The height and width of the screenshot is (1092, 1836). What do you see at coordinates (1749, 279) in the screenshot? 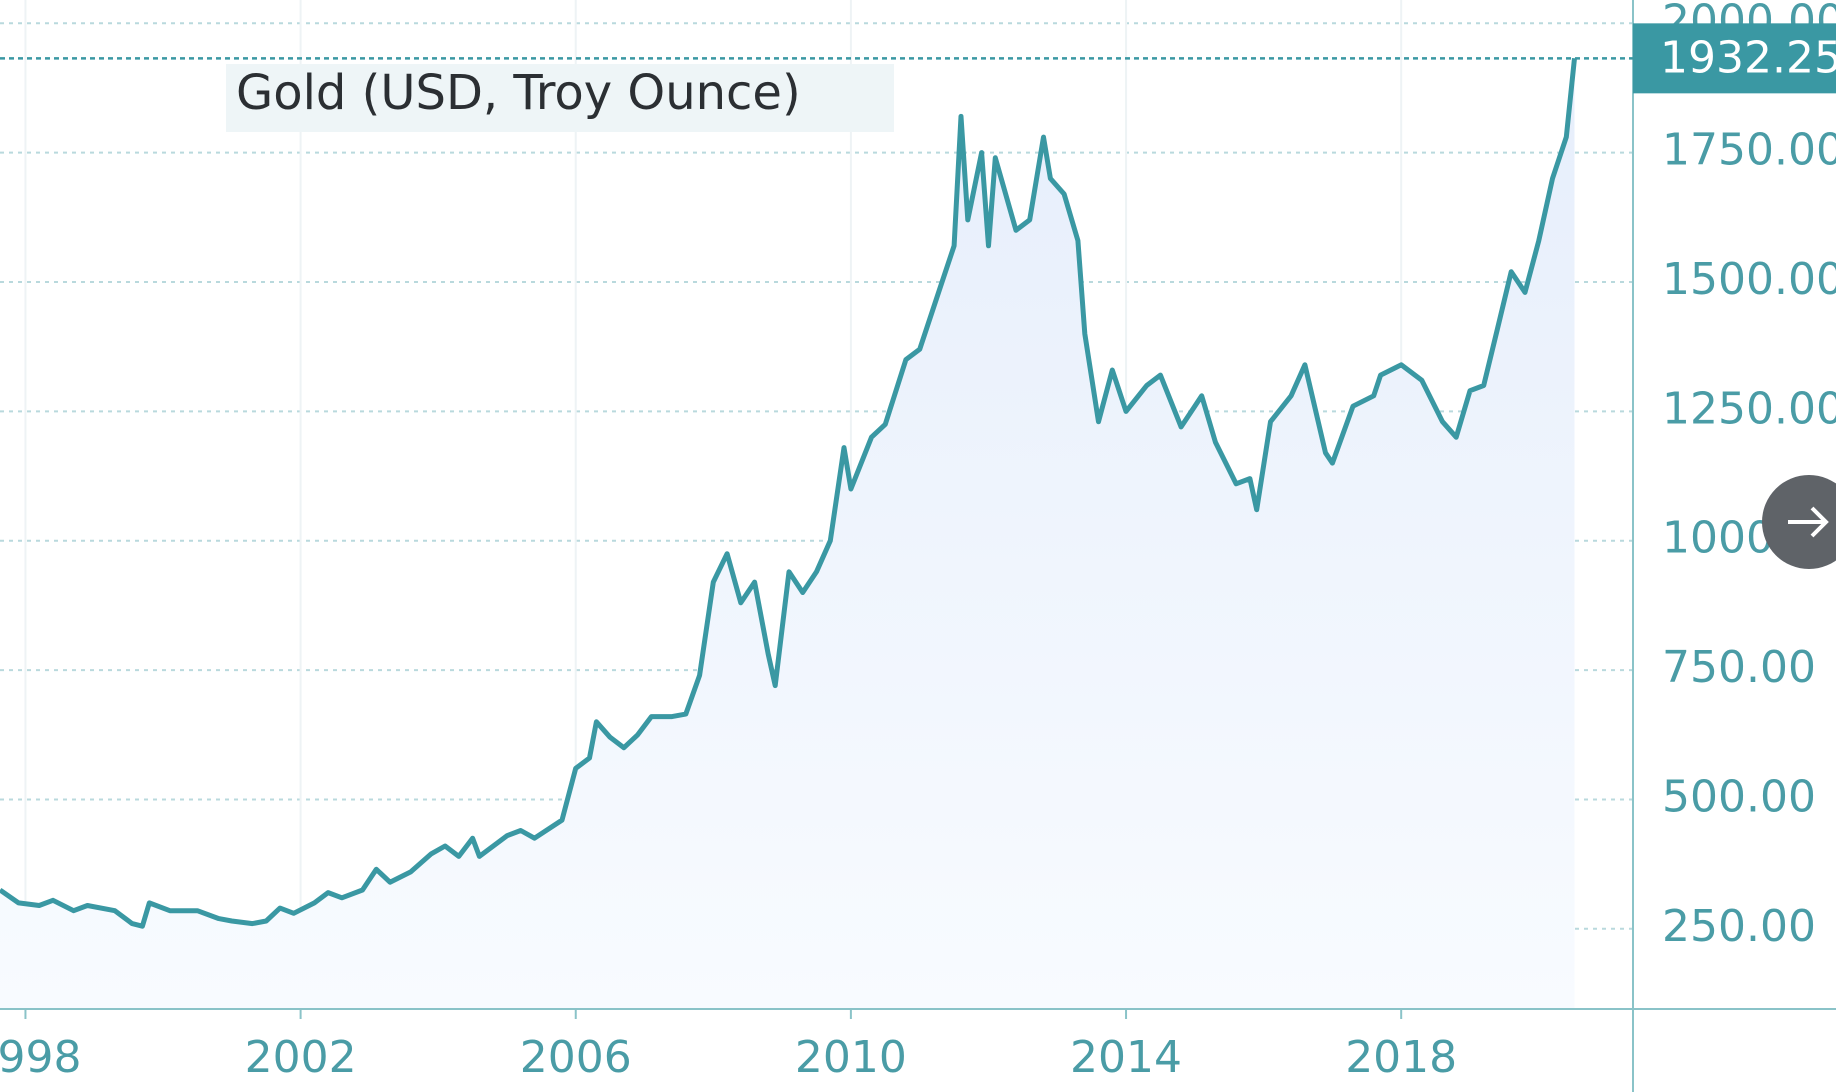
I see `y-tick-label: 1500.00` at bounding box center [1749, 279].